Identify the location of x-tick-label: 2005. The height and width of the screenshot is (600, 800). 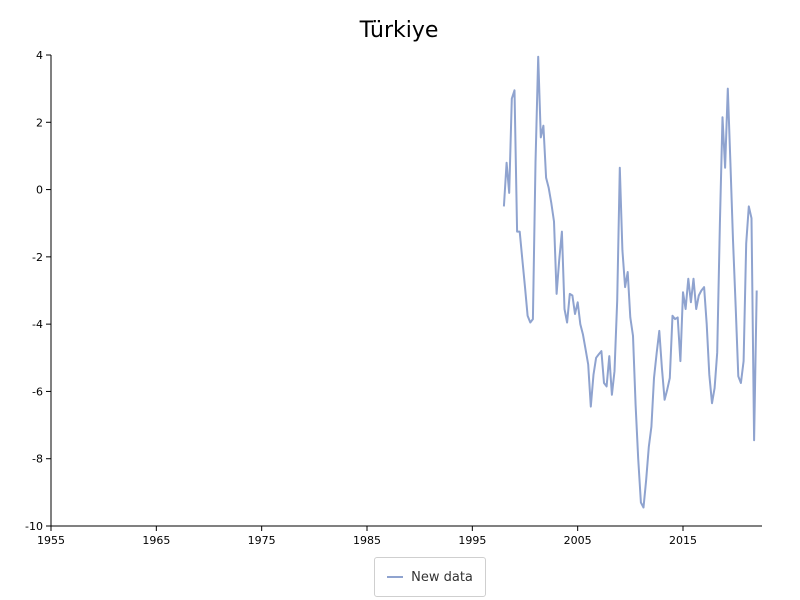
(578, 540).